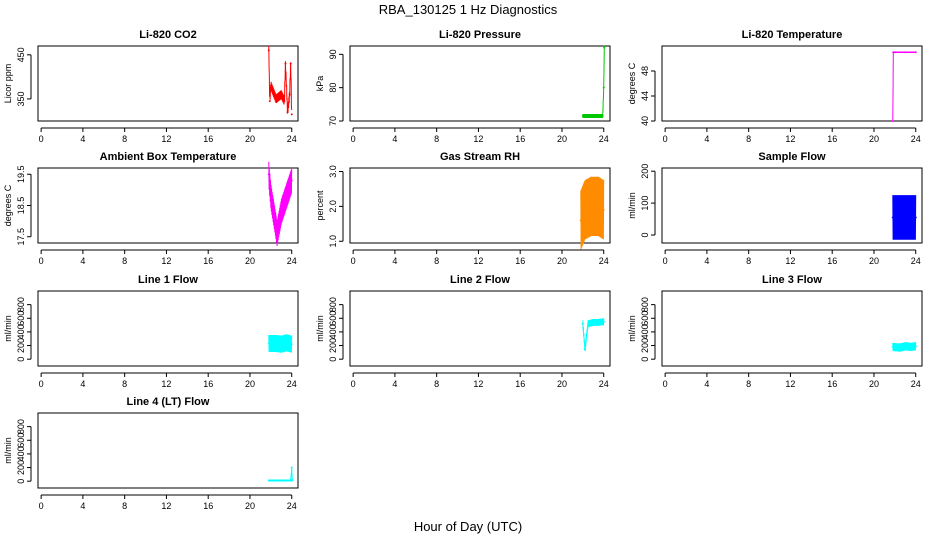 The width and height of the screenshot is (936, 540). Describe the element at coordinates (167, 35) in the screenshot. I see `chart-title: Li-820 CO2` at that location.